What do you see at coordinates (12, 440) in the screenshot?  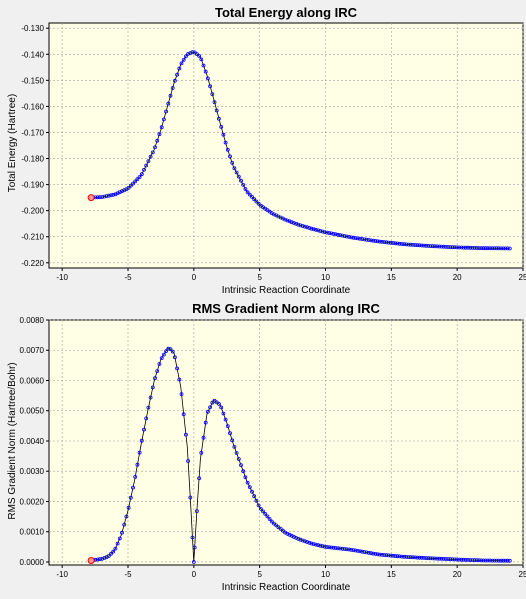 I see `y-axis-label: RMS Gradient Norm (Hartree/Bohr)` at bounding box center [12, 440].